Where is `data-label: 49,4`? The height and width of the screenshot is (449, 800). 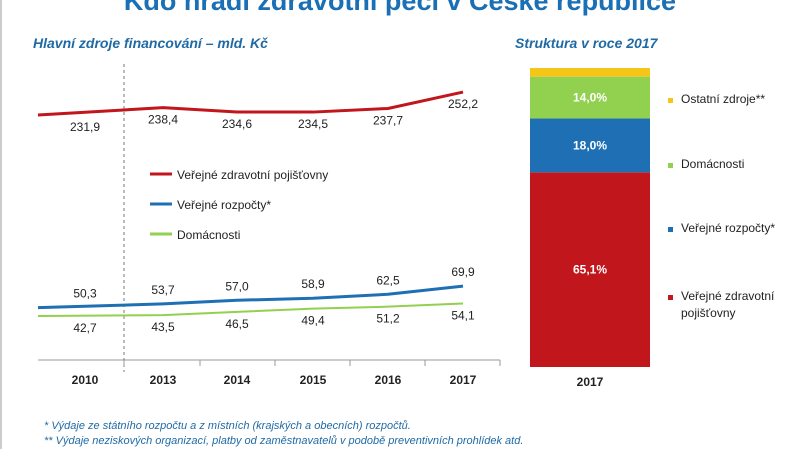
data-label: 49,4 is located at coordinates (313, 321).